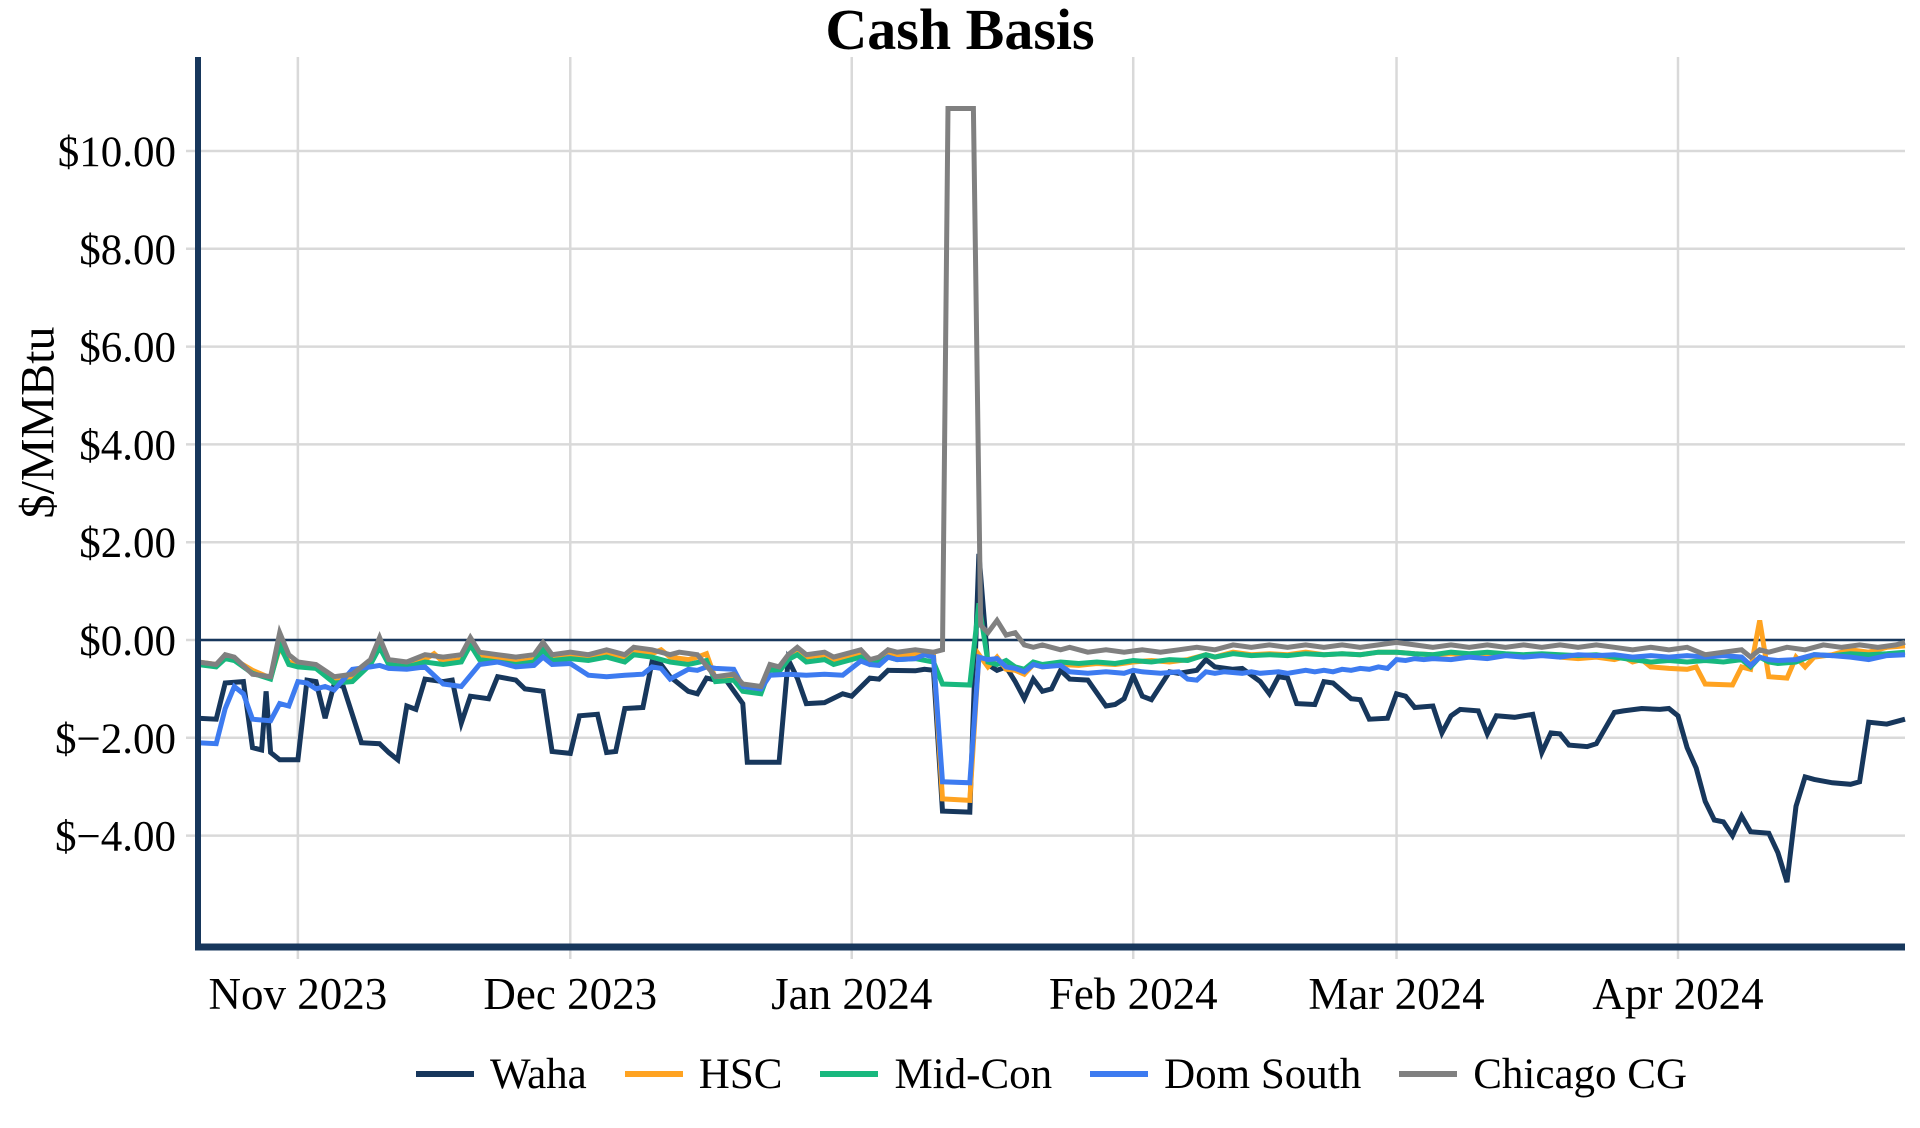 This screenshot has width=1920, height=1128. What do you see at coordinates (538, 1074) in the screenshot?
I see `legend-label: Waha` at bounding box center [538, 1074].